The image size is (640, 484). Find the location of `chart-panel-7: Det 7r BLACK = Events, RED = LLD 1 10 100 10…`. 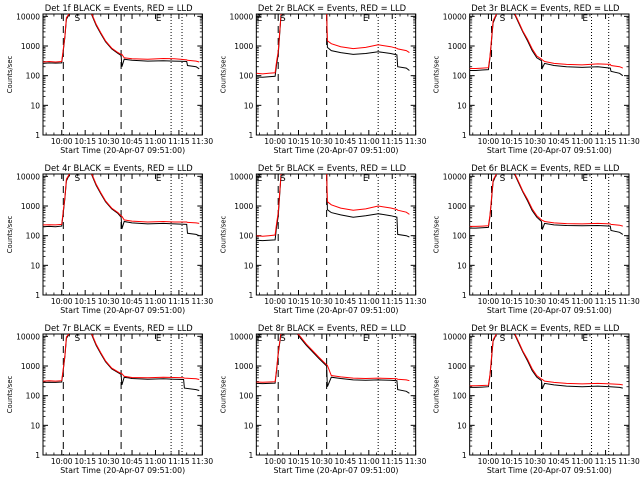

chart-panel-7: Det 7r BLACK = Events, RED = LLD 1 10 100 10… is located at coordinates (109, 399).